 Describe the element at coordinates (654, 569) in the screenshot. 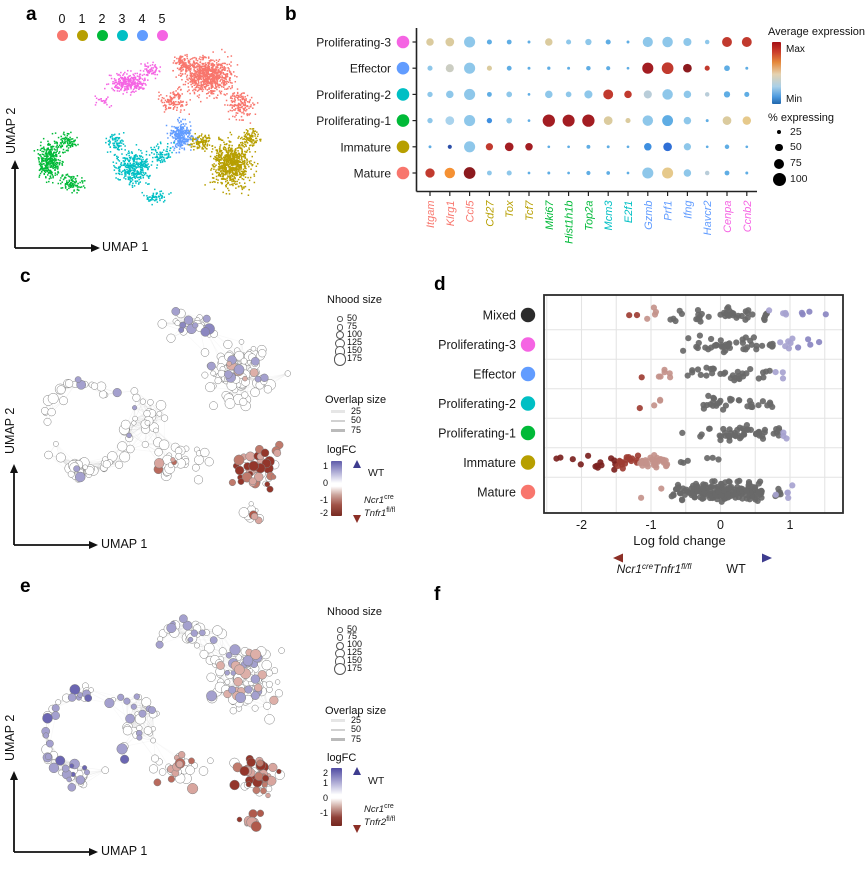

I see `ko-axis-annotation: Ncr1creTnfr1fl/fl` at that location.